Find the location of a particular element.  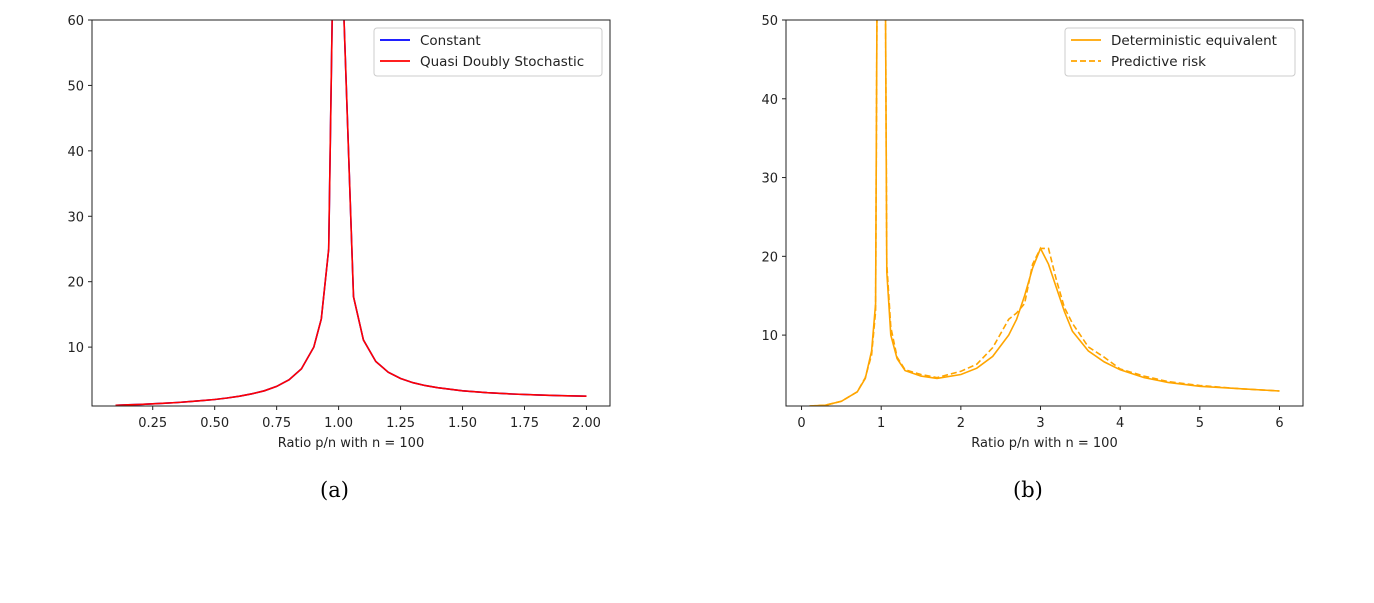

legend: Constant Quasi Doubly Stochastic is located at coordinates (488, 52).